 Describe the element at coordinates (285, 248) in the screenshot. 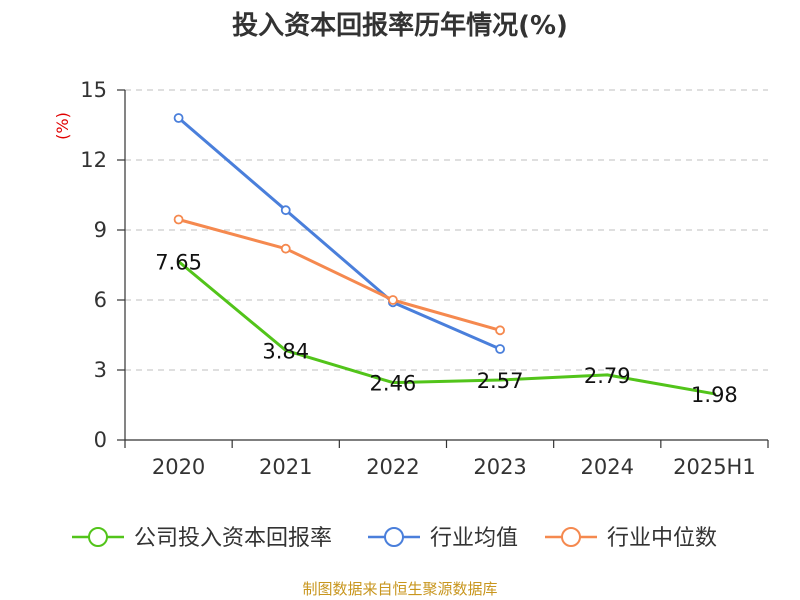

I see `series-2-point-2021` at that location.